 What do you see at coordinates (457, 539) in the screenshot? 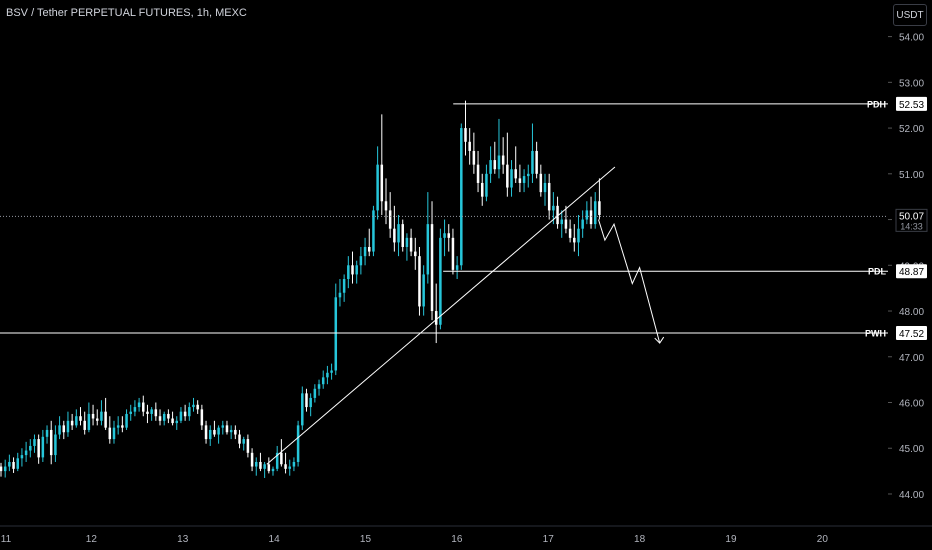
I see `x-tick-label: 16` at bounding box center [457, 539].